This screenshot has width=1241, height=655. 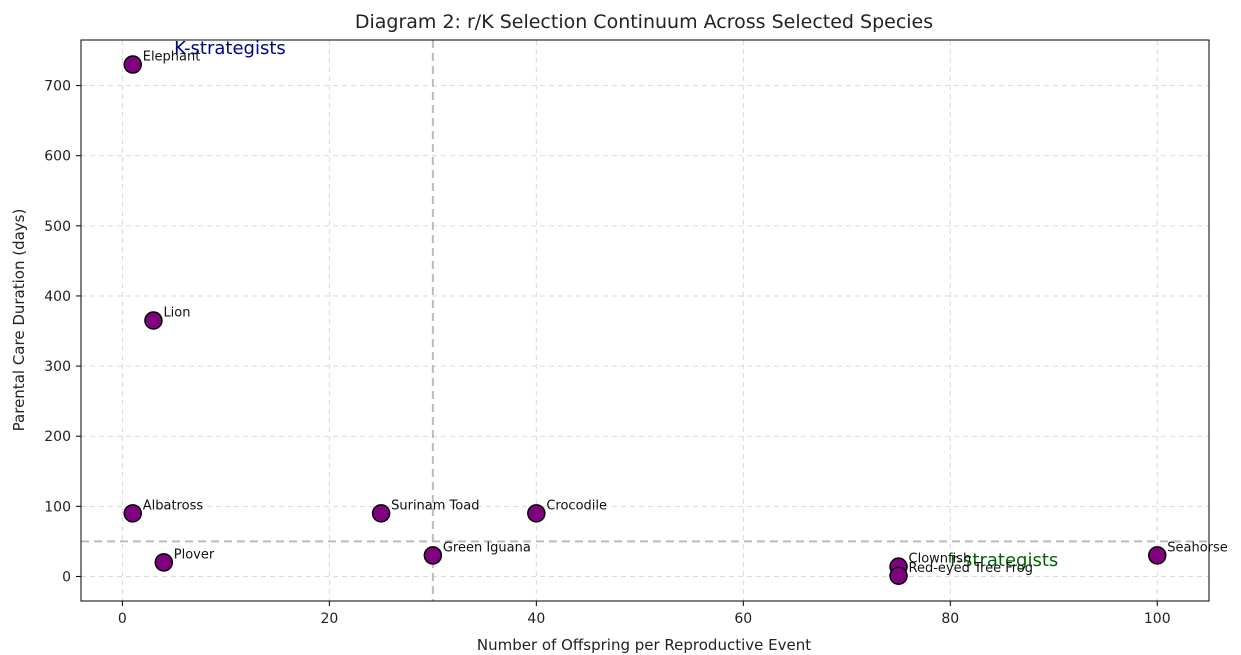 What do you see at coordinates (172, 57) in the screenshot?
I see `point-label: Elephant` at bounding box center [172, 57].